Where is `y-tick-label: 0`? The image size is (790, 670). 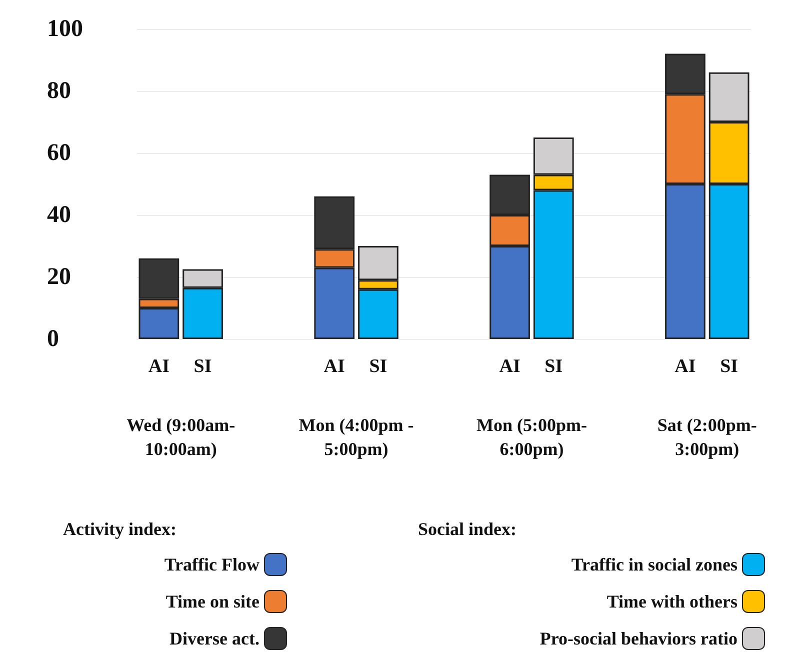
y-tick-label: 0 is located at coordinates (53, 339).